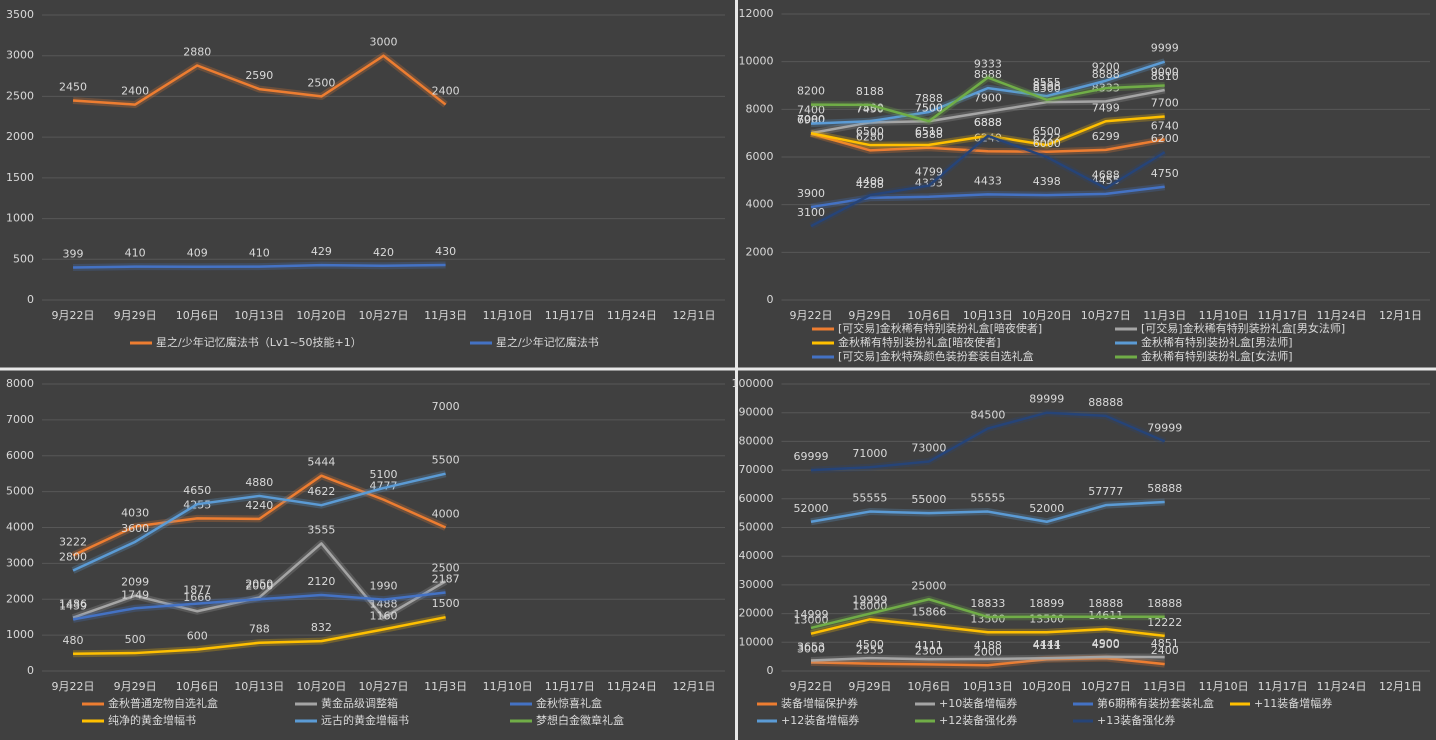 This screenshot has width=1436, height=740. What do you see at coordinates (197, 635) in the screenshot?
I see `data-label: 600` at bounding box center [197, 635].